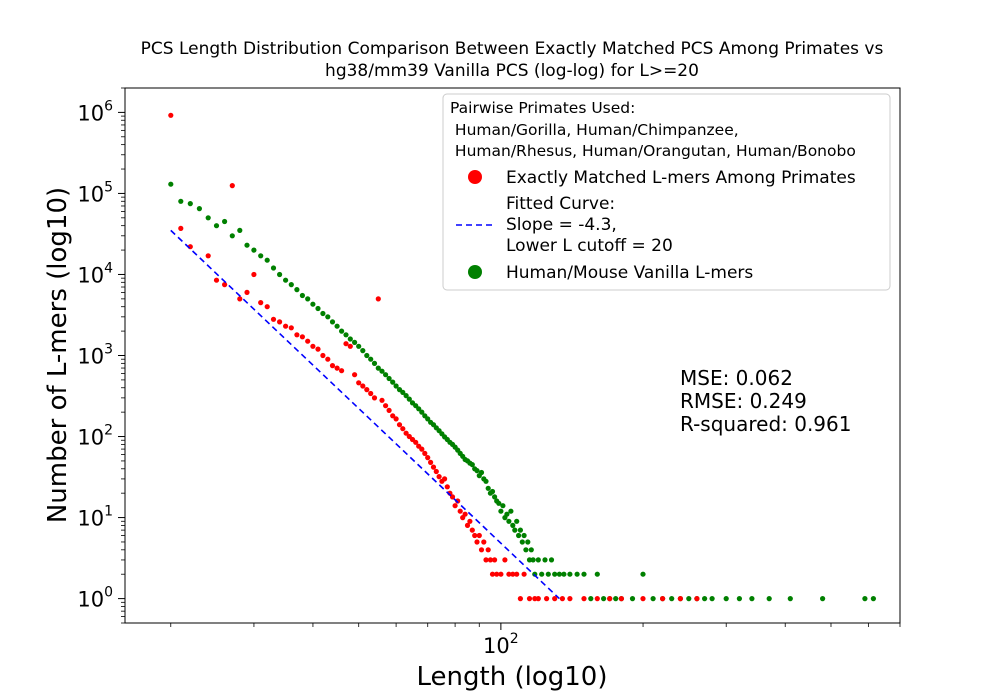 The image size is (1000, 700). Describe the element at coordinates (501, 644) in the screenshot. I see `x-tick-label: 102` at that location.